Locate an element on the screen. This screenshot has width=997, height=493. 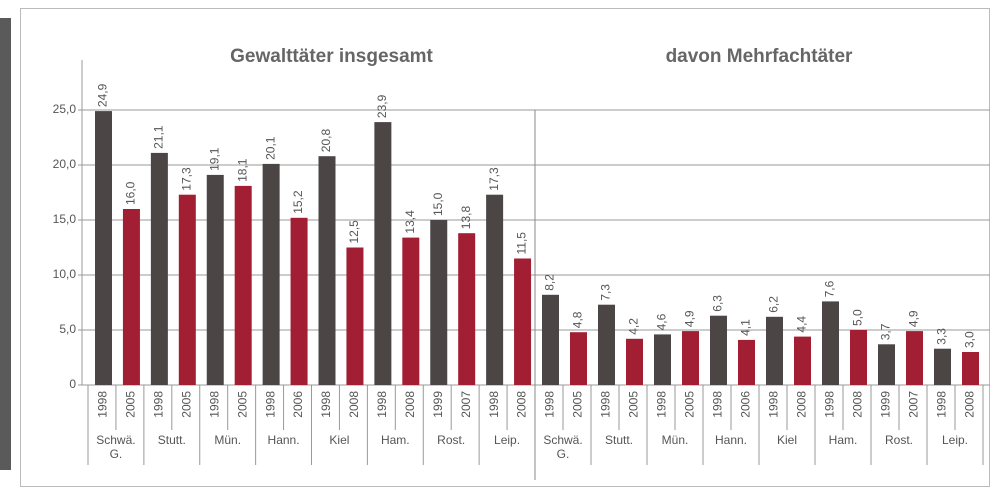
value-label: 4,4 is located at coordinates (802, 324).